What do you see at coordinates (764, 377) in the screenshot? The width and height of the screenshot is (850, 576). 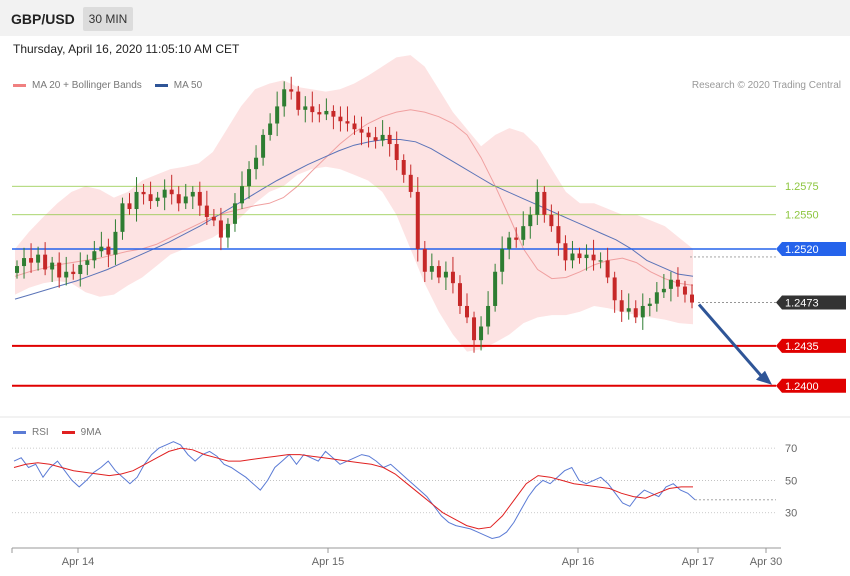 I see `projection-arrow-head` at bounding box center [764, 377].